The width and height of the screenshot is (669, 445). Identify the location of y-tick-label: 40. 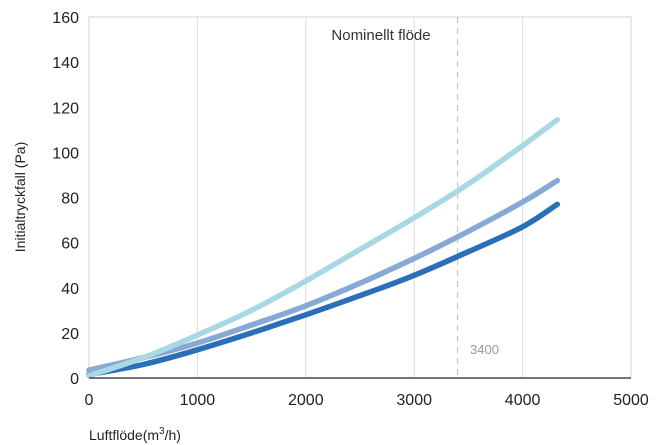
(70, 289).